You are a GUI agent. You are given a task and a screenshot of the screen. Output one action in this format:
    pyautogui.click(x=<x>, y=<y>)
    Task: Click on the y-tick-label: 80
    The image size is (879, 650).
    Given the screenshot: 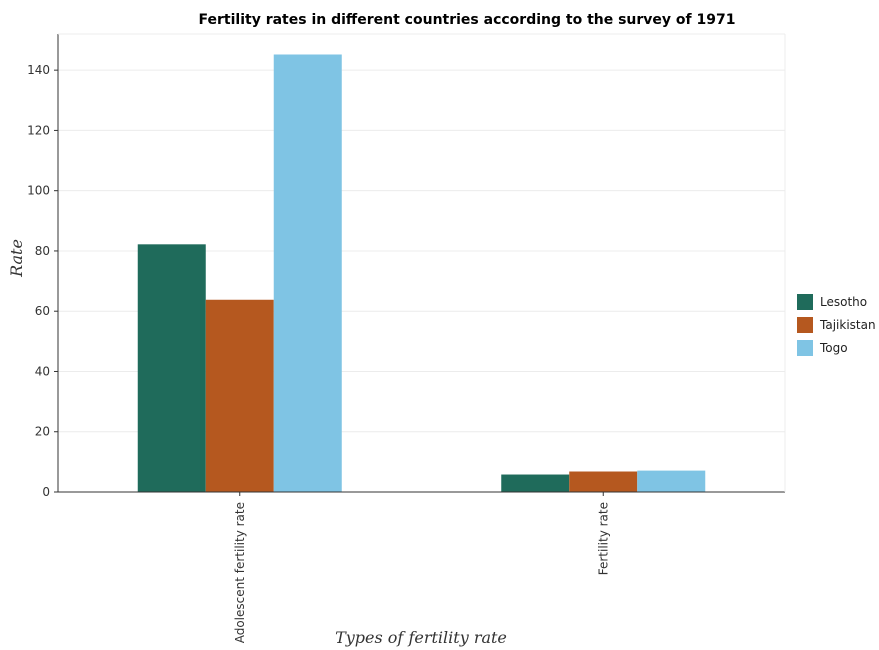 What is the action you would take?
    pyautogui.click(x=42, y=251)
    